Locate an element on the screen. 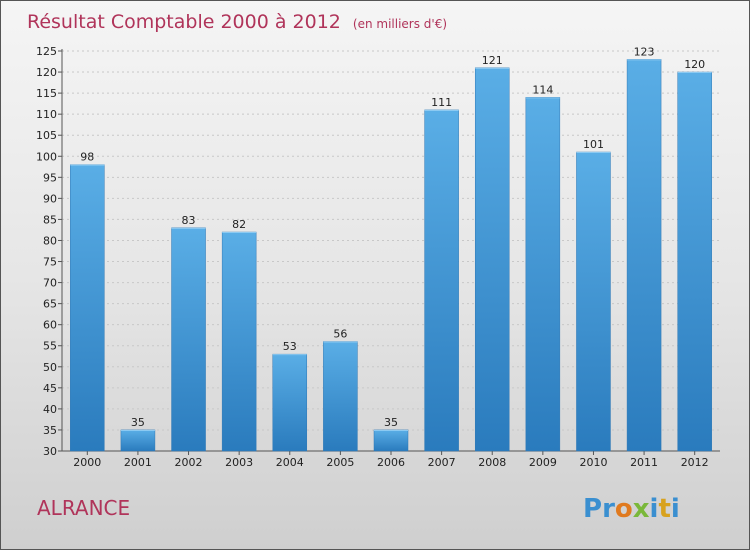  logo-letter: r is located at coordinates (608, 509).